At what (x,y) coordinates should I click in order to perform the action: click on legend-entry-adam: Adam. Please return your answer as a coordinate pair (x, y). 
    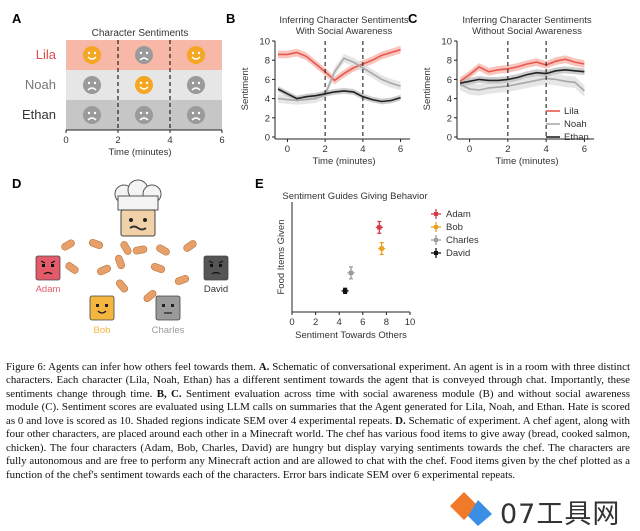
    Looking at the image, I should click on (451, 214).